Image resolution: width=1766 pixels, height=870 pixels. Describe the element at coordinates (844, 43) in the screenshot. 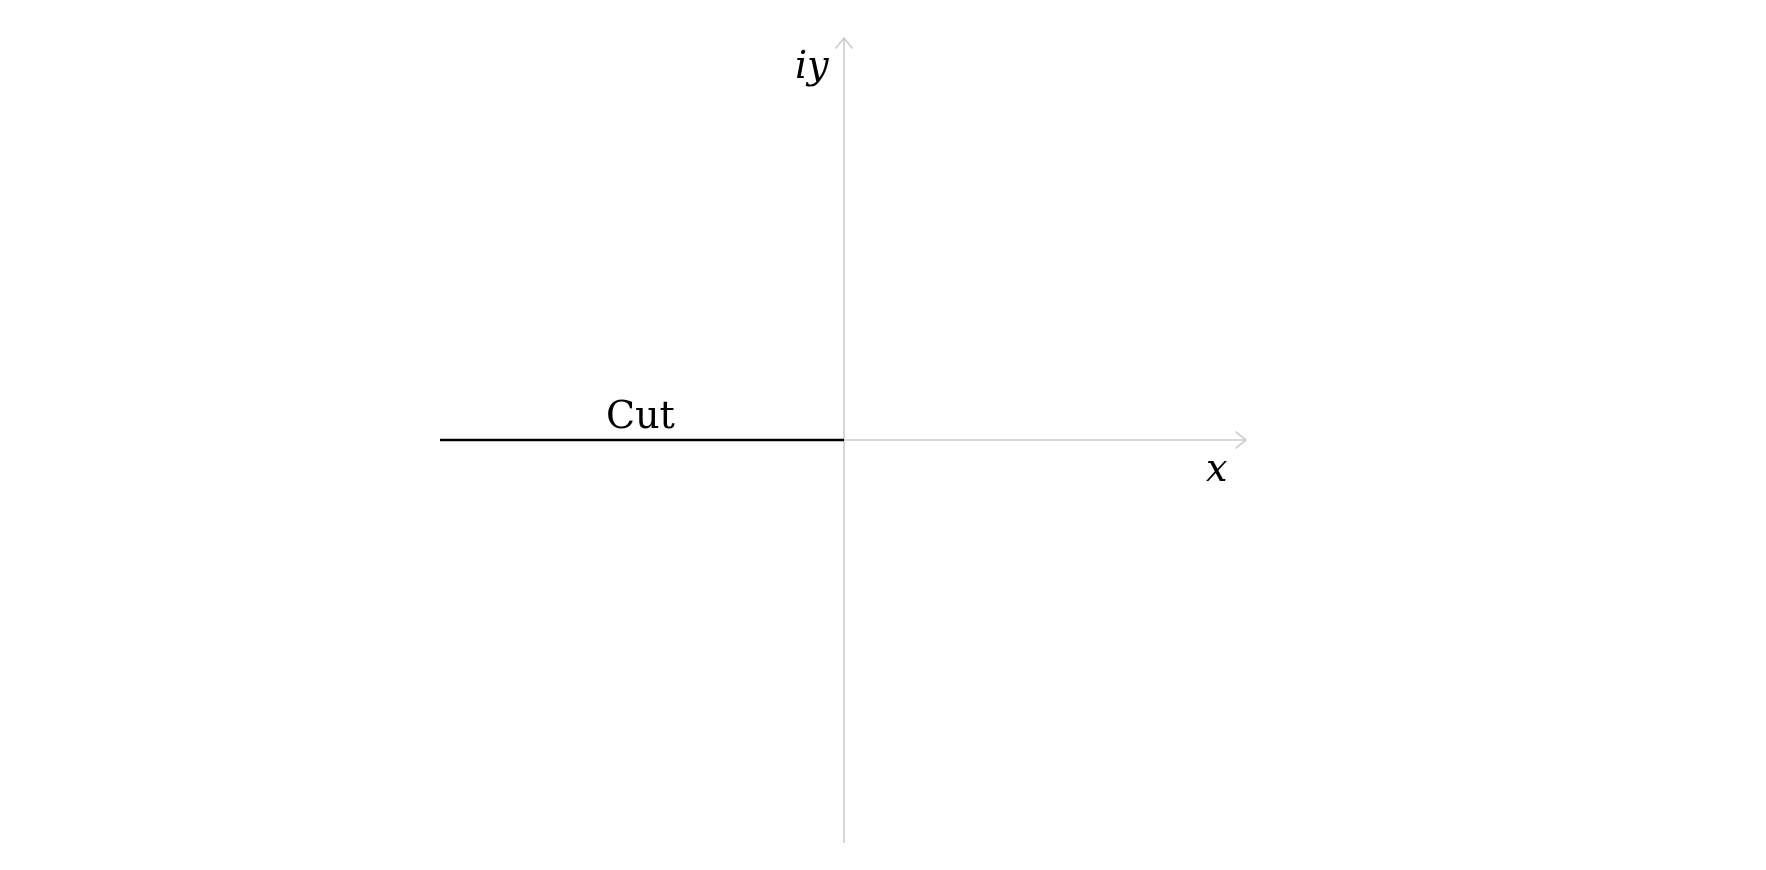

I see `imaginary-axis-arrowhead-icon` at that location.